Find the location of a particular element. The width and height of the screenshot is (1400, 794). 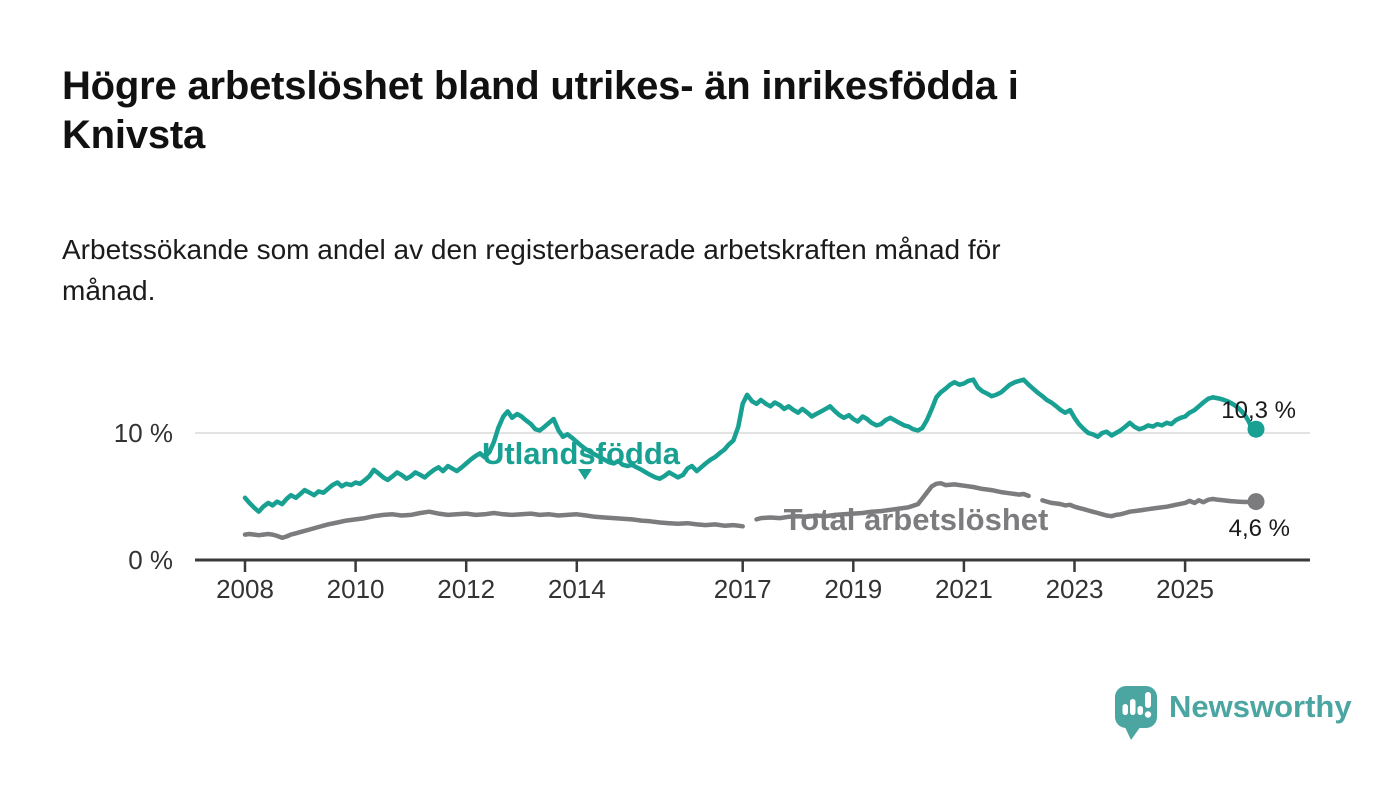

latest-value-dot-total is located at coordinates (1256, 502).